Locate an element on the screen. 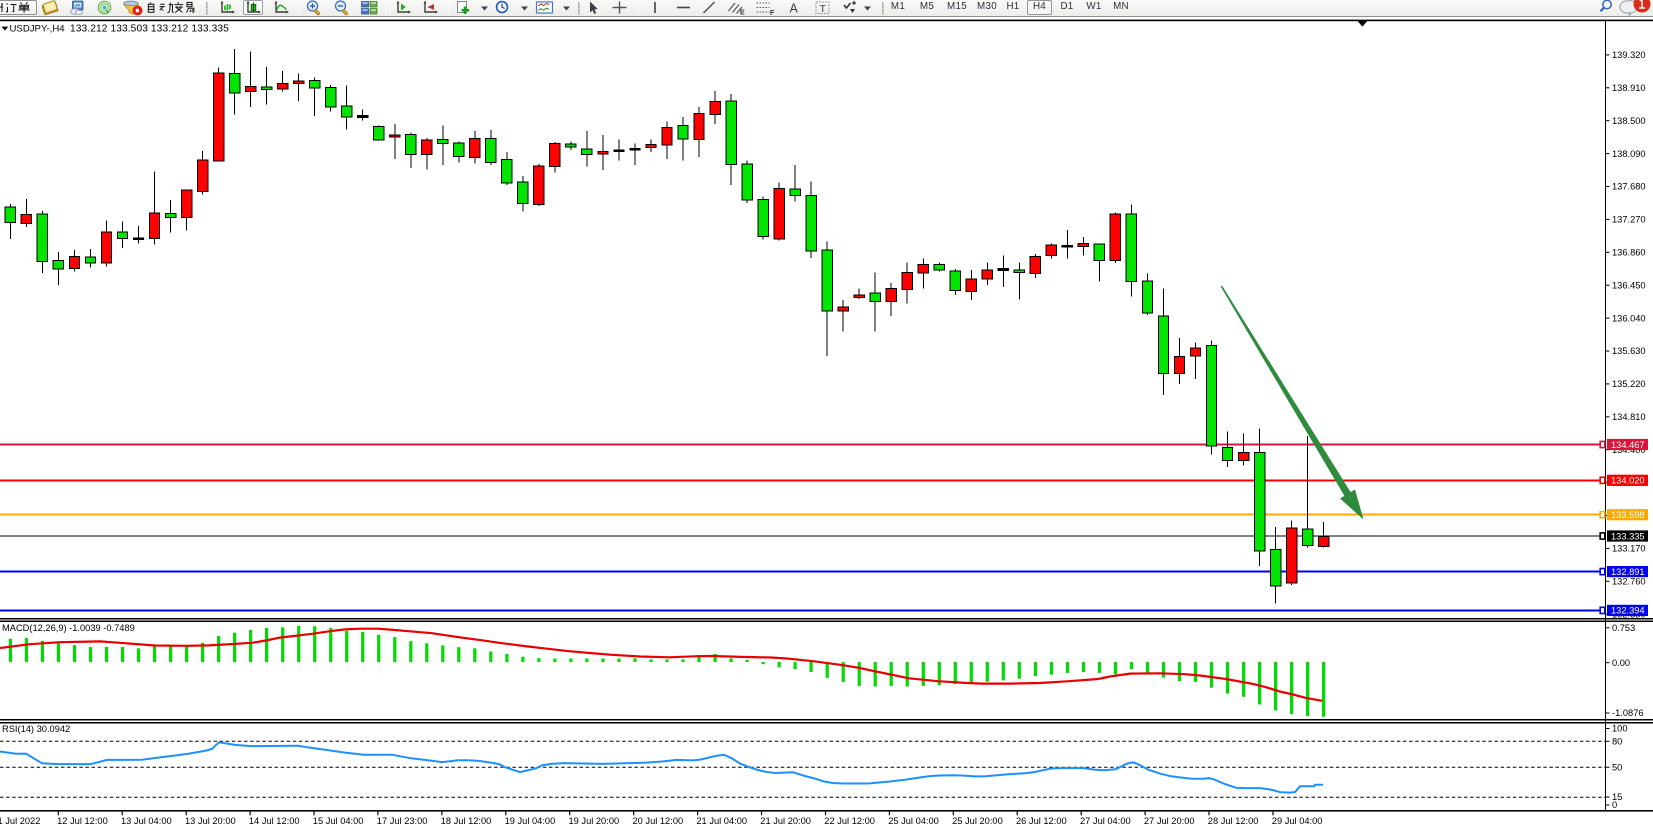 This screenshot has height=828, width=1653. svg-text: 21 Jul 20:00 is located at coordinates (785, 821).